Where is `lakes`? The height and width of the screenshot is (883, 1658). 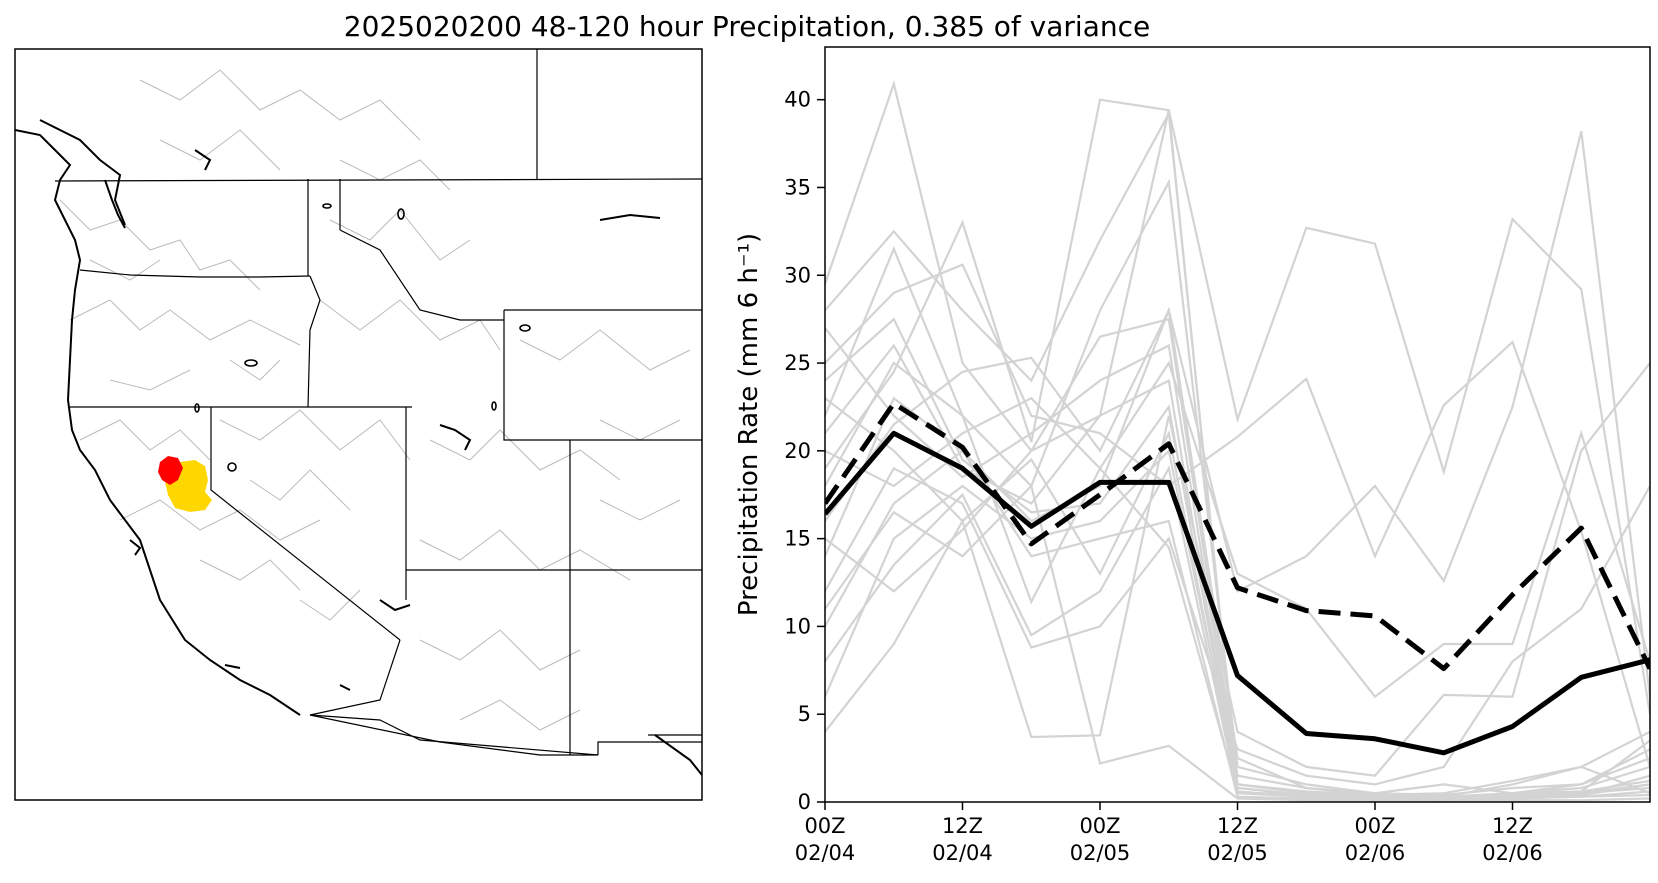 lakes is located at coordinates (362, 337).